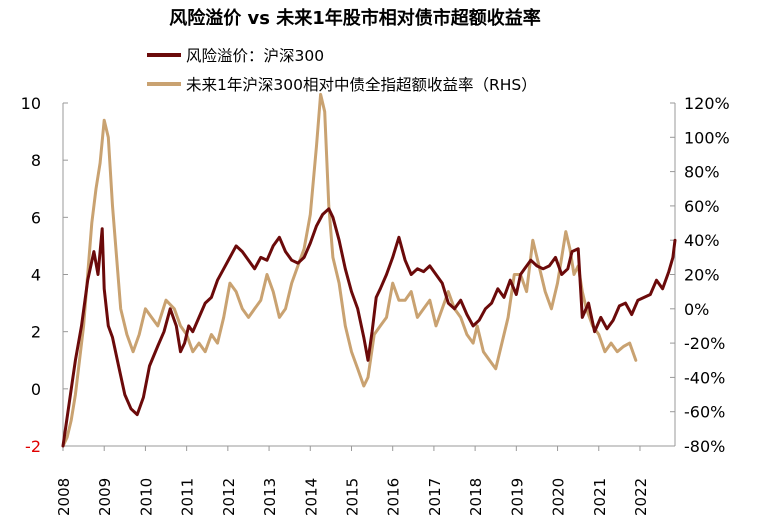 This screenshot has height=523, width=759. Describe the element at coordinates (600, 497) in the screenshot. I see `x-tick-label: 2021` at that location.